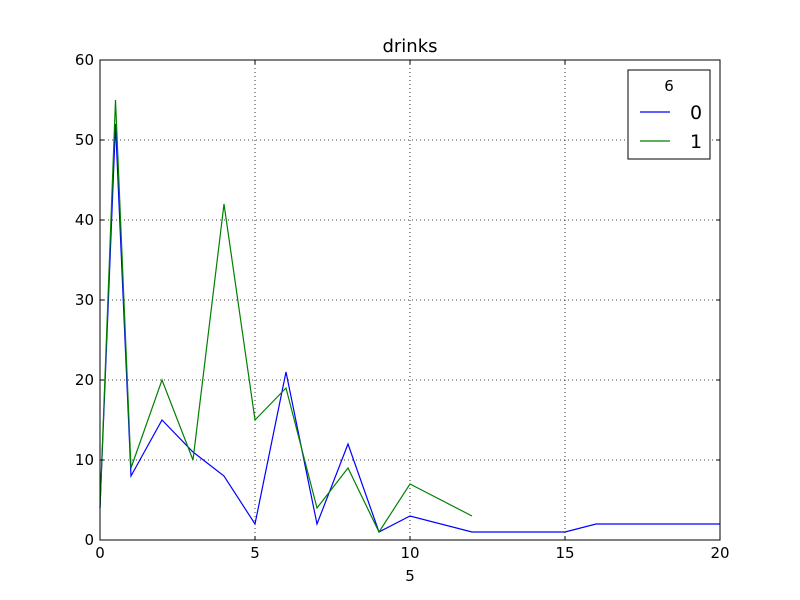  What do you see at coordinates (89, 540) in the screenshot?
I see `y-tick-label: 0` at bounding box center [89, 540].